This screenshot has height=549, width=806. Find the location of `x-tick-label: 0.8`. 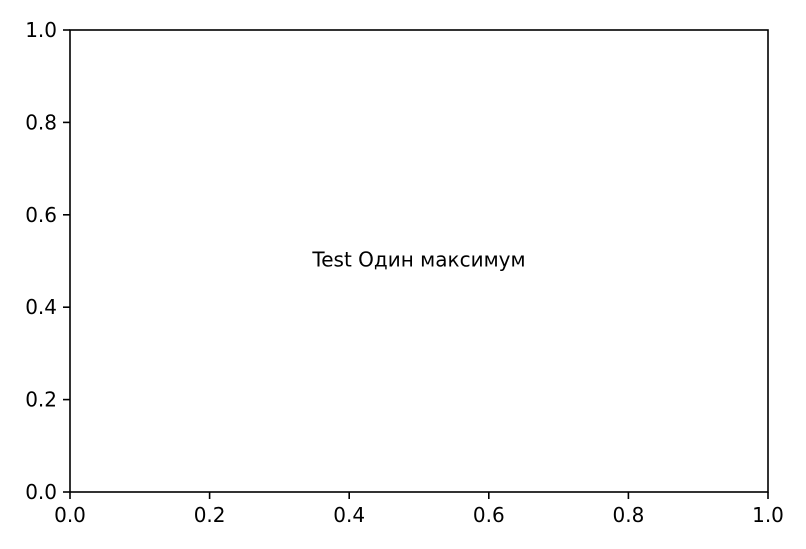

x-tick-label: 0.8 is located at coordinates (628, 515).